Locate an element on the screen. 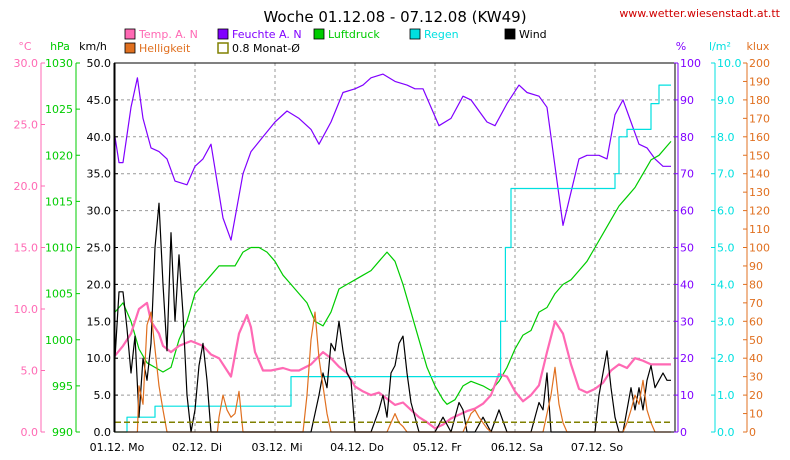  axis-tick-label-temp: 20.0 is located at coordinates (26, 186).